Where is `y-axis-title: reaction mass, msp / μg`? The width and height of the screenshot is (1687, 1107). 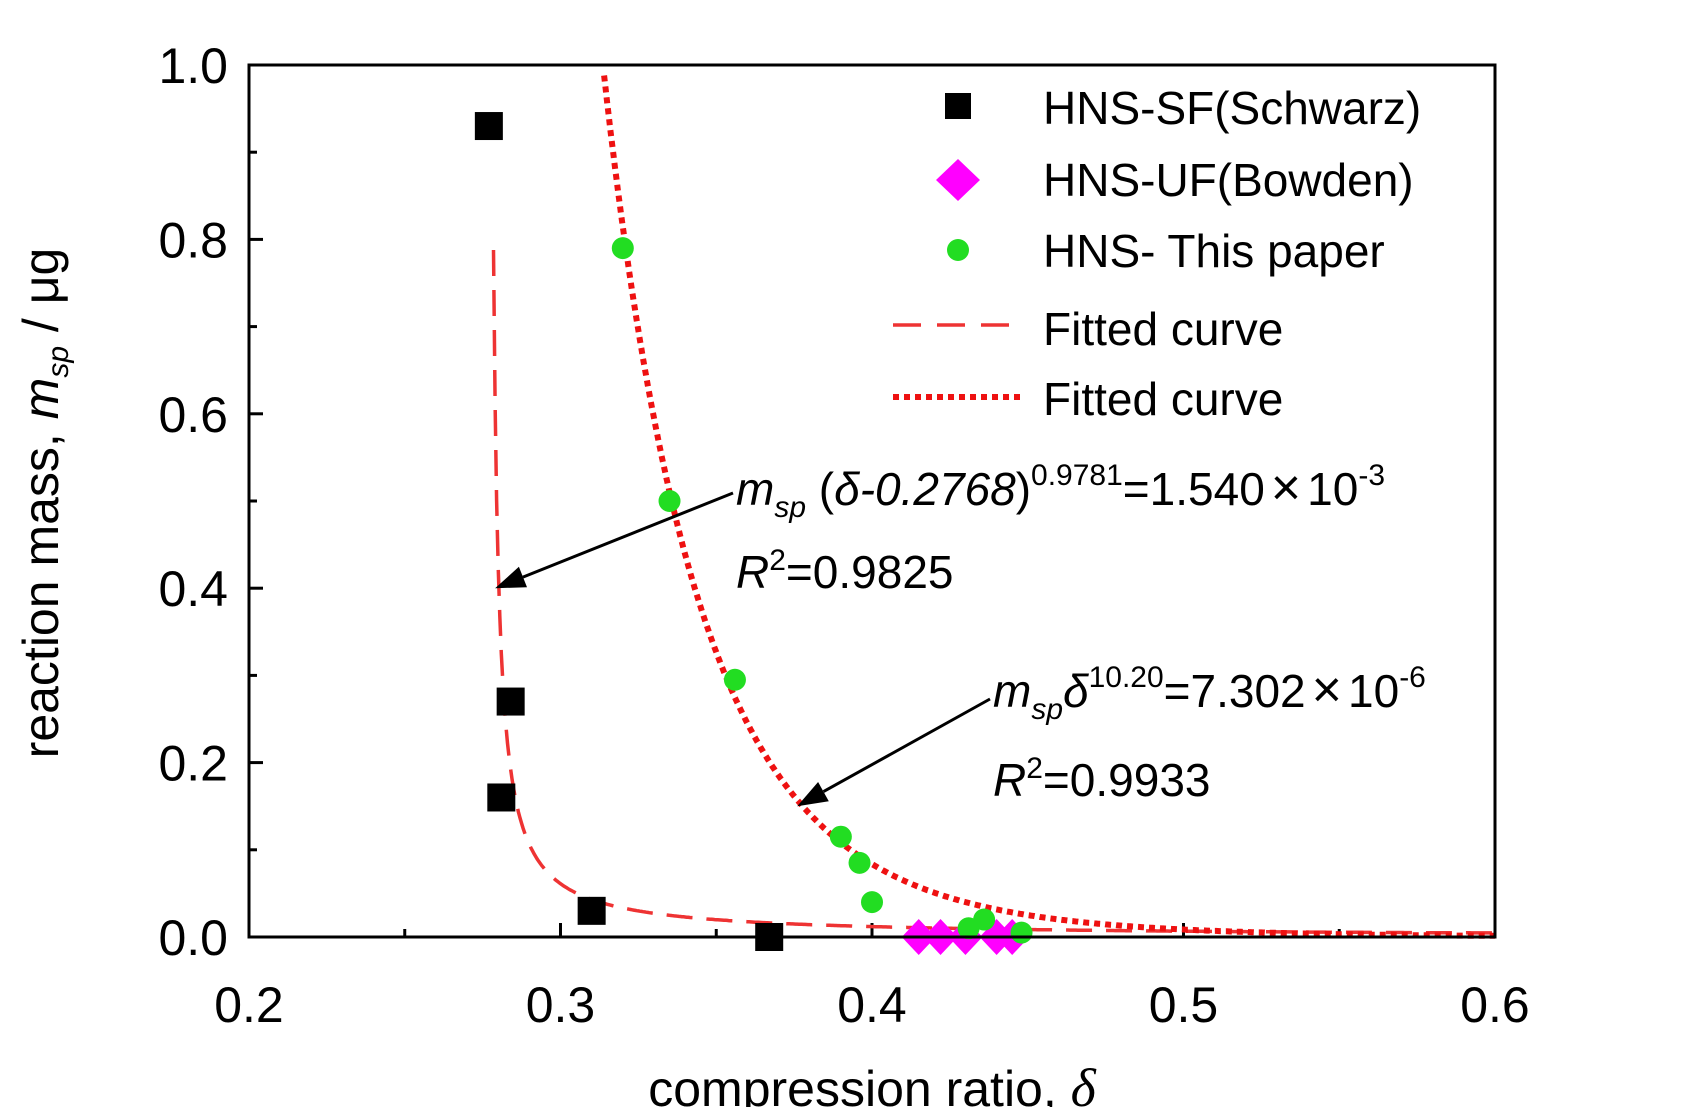
y-axis-title: reaction mass, msp / μg is located at coordinates (44, 503).